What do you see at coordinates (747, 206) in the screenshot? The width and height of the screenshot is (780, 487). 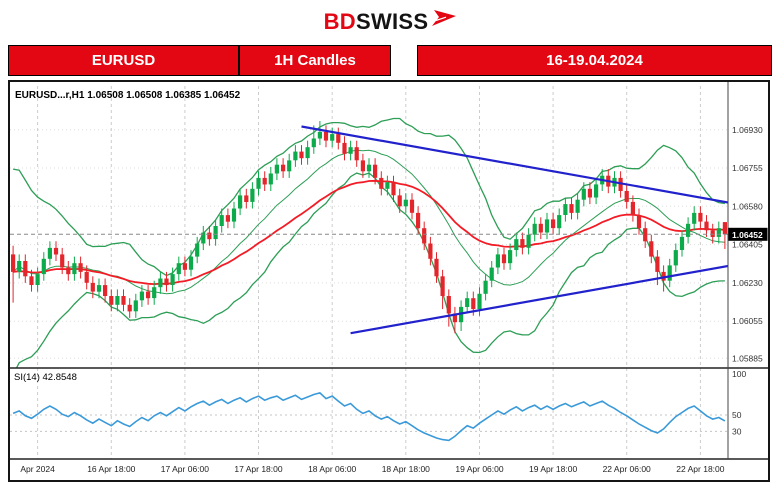 I see `svg-text: 1.06580` at bounding box center [747, 206].